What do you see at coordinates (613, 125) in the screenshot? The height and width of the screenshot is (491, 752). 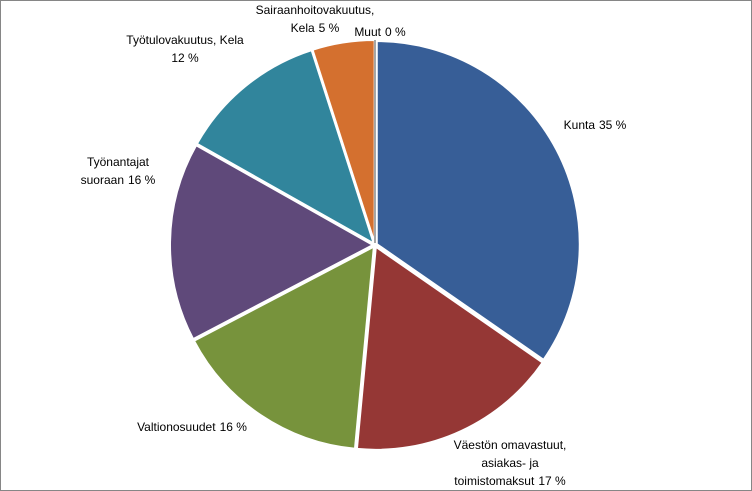 I see `slice-value-label: 35 %` at bounding box center [613, 125].